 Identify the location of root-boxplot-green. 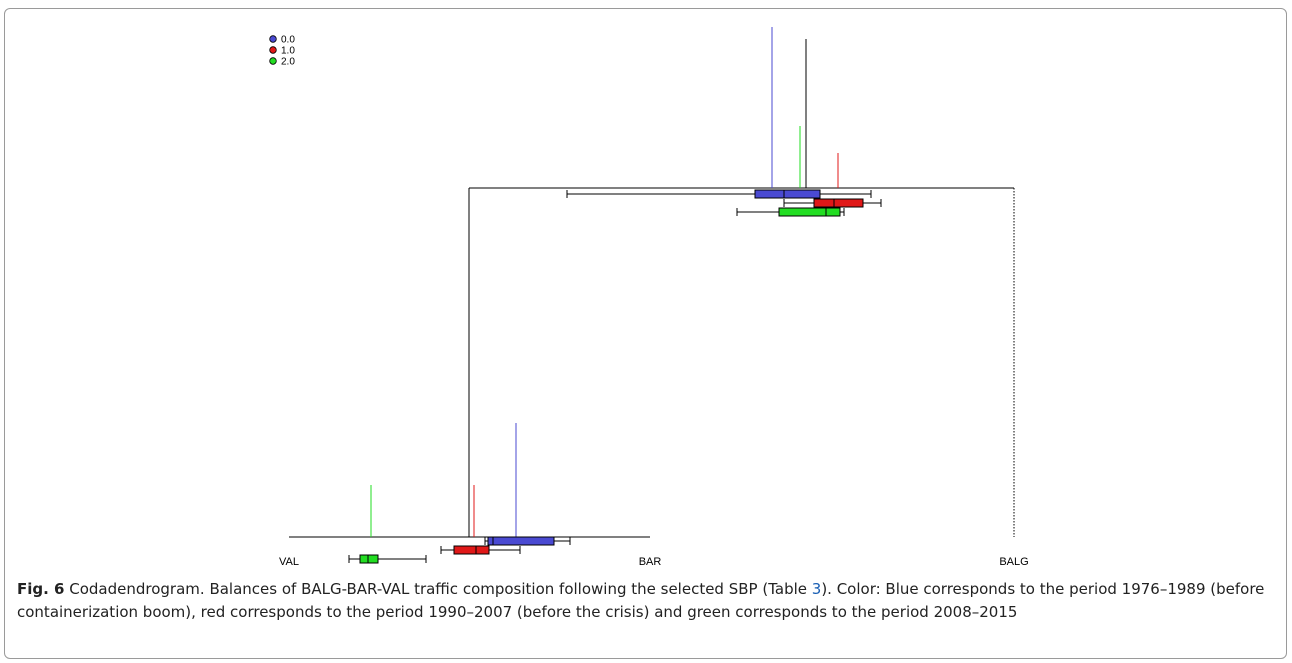
(790, 212).